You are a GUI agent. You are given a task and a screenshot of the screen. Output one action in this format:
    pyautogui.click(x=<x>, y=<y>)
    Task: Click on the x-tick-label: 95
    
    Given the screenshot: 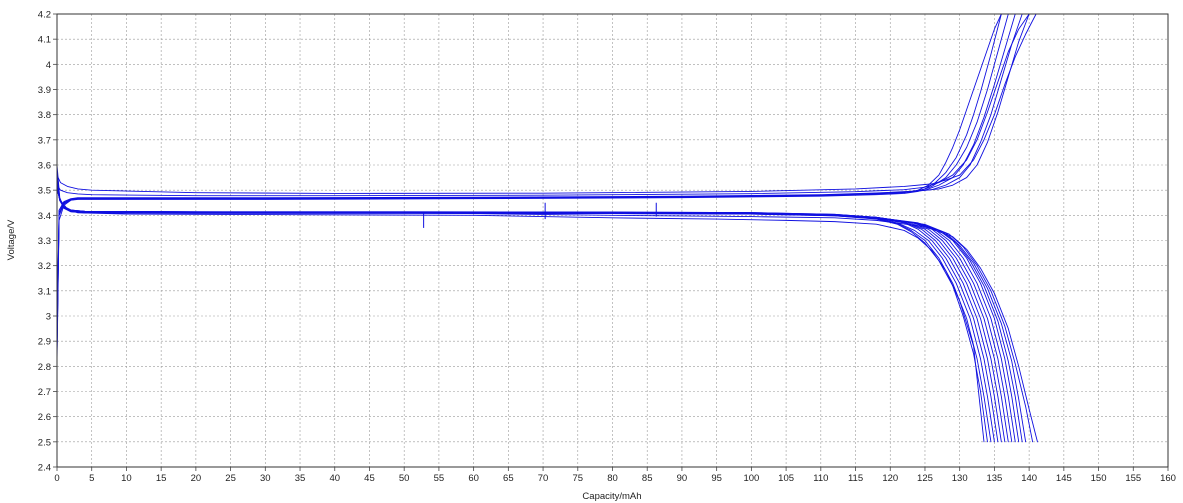 What is the action you would take?
    pyautogui.click(x=716, y=478)
    